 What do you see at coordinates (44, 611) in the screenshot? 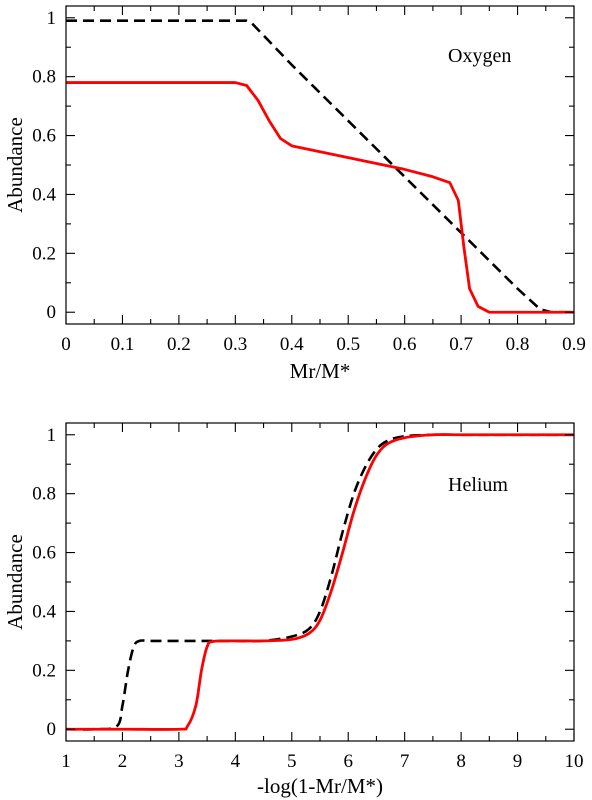
I see `helium-y-tick-label: 0.4` at bounding box center [44, 611].